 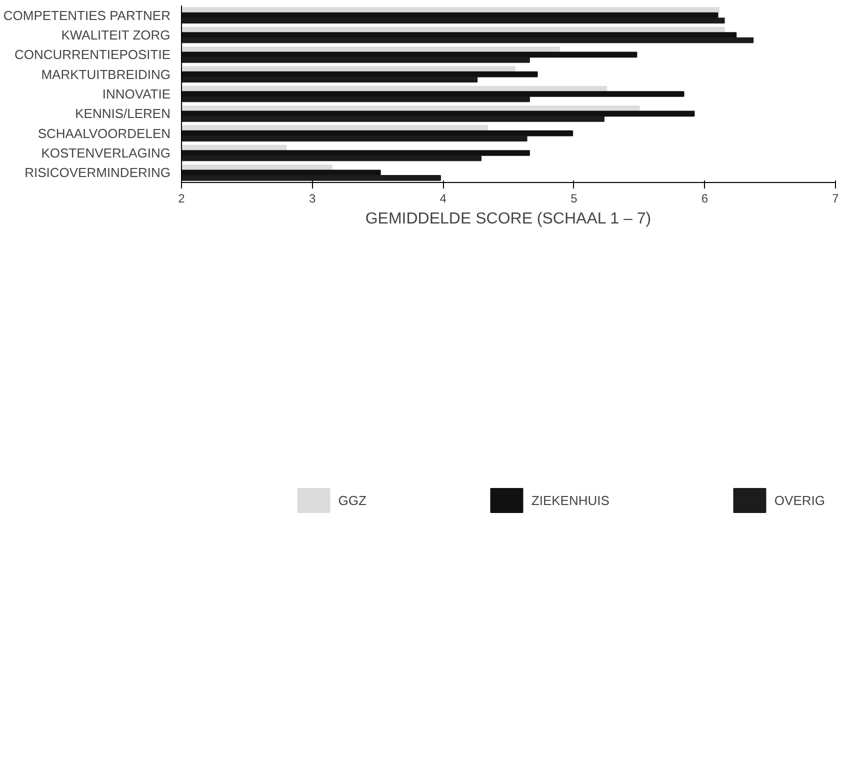 What do you see at coordinates (92, 54) in the screenshot?
I see `y-tick-label: CONCURRENTIEPOSITIE` at bounding box center [92, 54].